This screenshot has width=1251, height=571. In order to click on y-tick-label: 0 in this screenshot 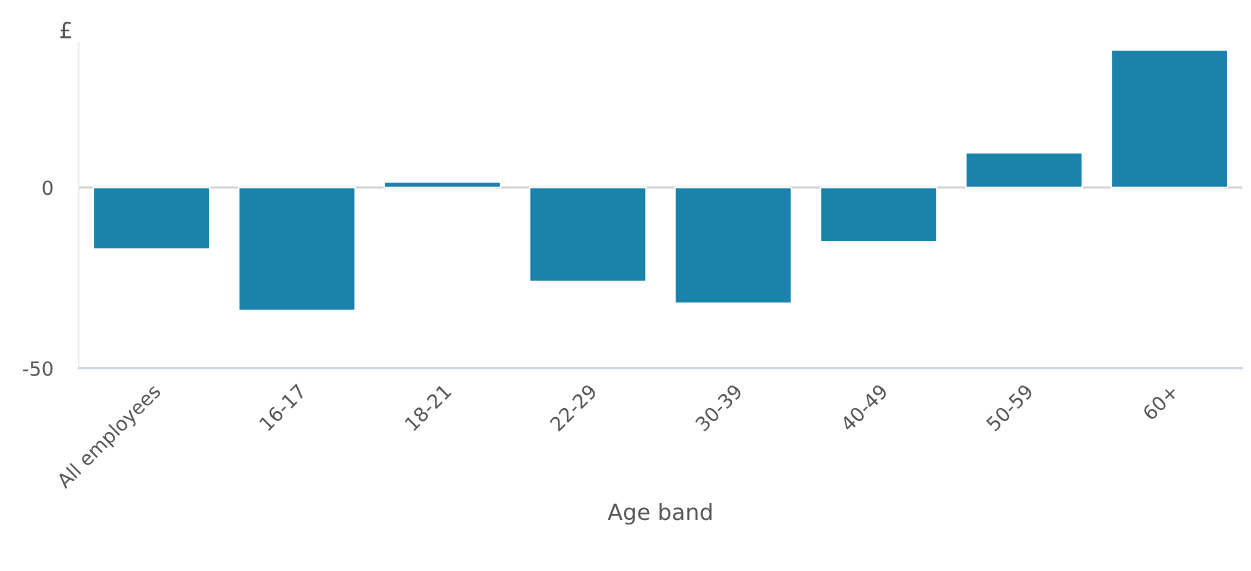, I will do `click(47, 188)`.